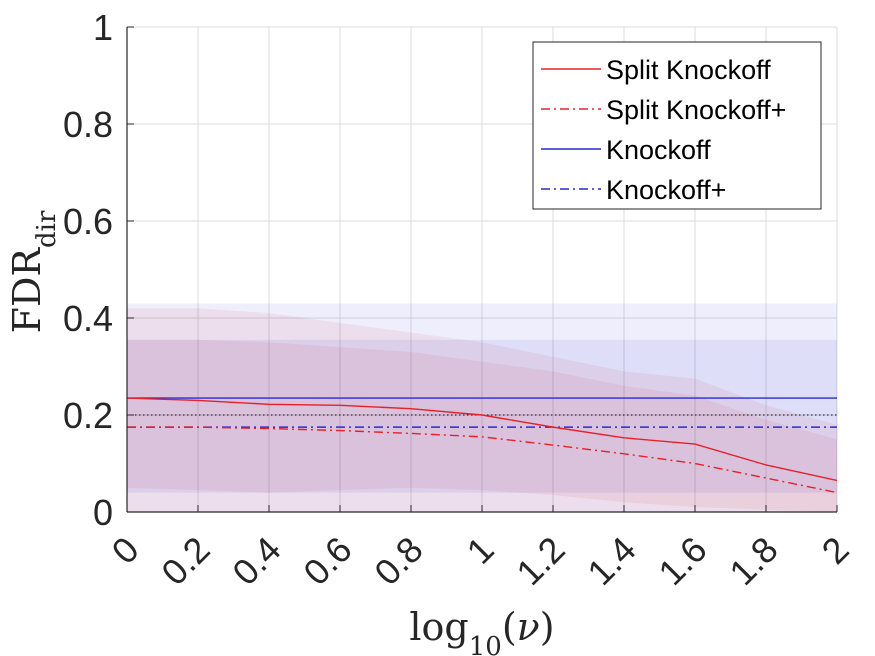 This screenshot has height=656, width=875. What do you see at coordinates (658, 150) in the screenshot?
I see `legend-label: Knockoff` at bounding box center [658, 150].